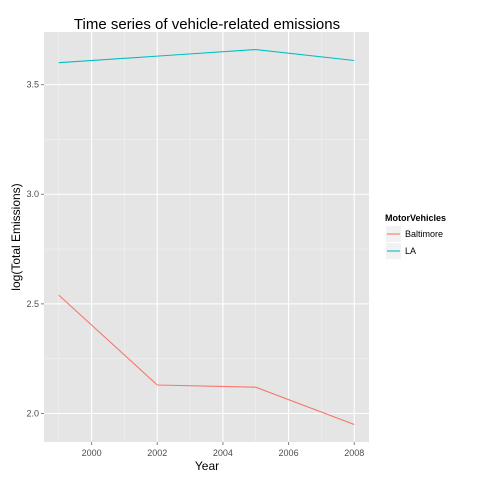 The height and width of the screenshot is (480, 480). What do you see at coordinates (410, 251) in the screenshot?
I see `legend-label-la: LA` at bounding box center [410, 251].